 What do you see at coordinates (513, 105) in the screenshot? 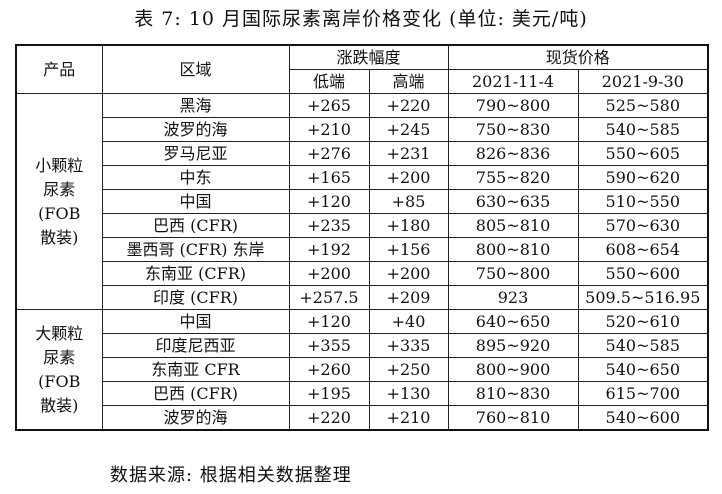
I see `price-date-1-cell: 790~800` at bounding box center [513, 105].